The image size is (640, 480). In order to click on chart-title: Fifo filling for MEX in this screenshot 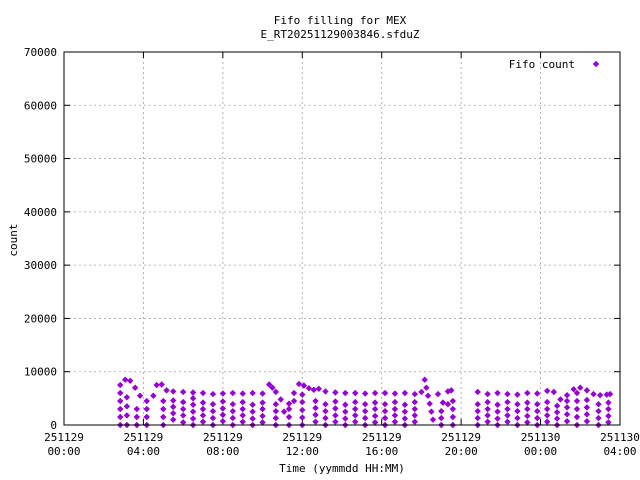, I will do `click(340, 20)`.